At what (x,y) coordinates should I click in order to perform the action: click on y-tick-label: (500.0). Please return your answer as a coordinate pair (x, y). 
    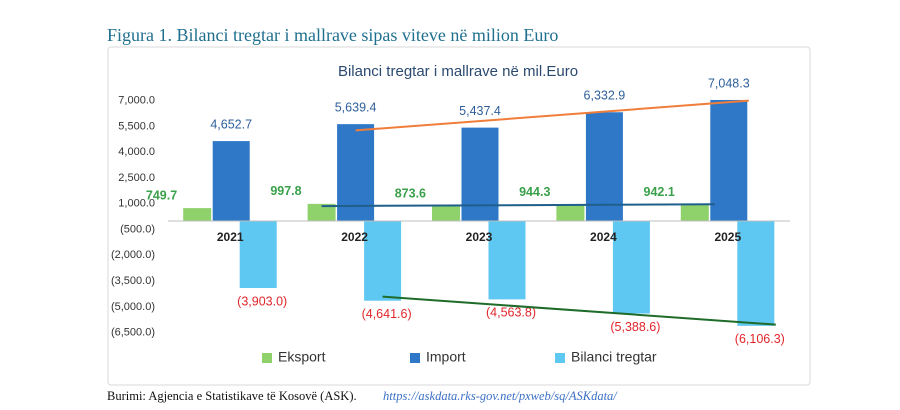
    Looking at the image, I should click on (137, 229).